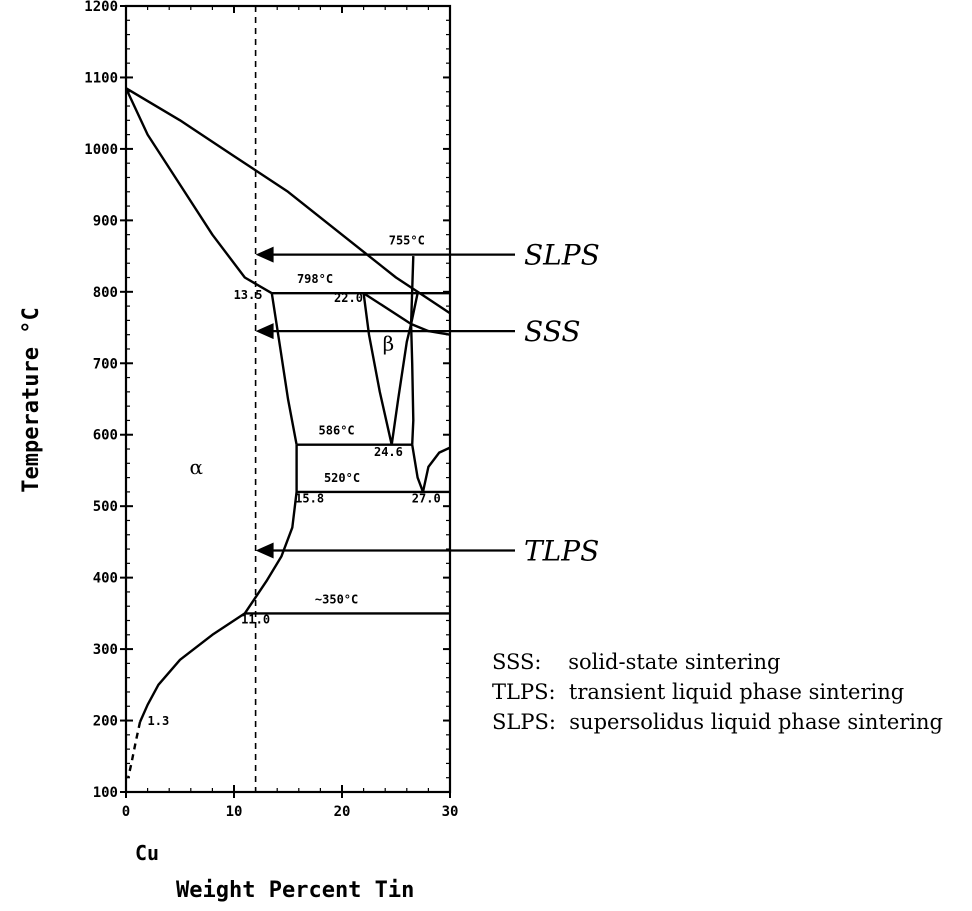 Image resolution: width=972 pixels, height=911 pixels. Describe the element at coordinates (407, 241) in the screenshot. I see `annotation-label: 755°C` at that location.